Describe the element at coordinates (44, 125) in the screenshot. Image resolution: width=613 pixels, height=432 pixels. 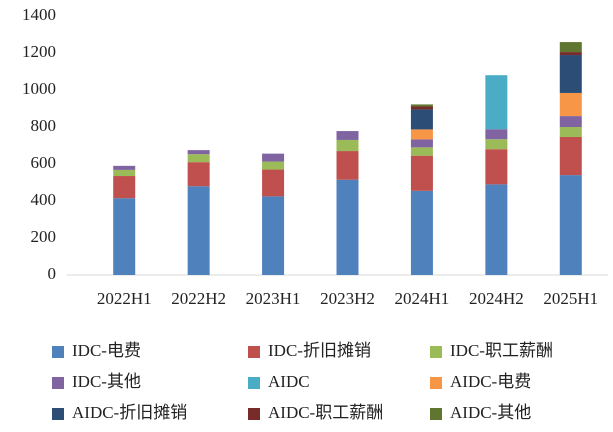
I see `y-tick-label: 800` at that location.